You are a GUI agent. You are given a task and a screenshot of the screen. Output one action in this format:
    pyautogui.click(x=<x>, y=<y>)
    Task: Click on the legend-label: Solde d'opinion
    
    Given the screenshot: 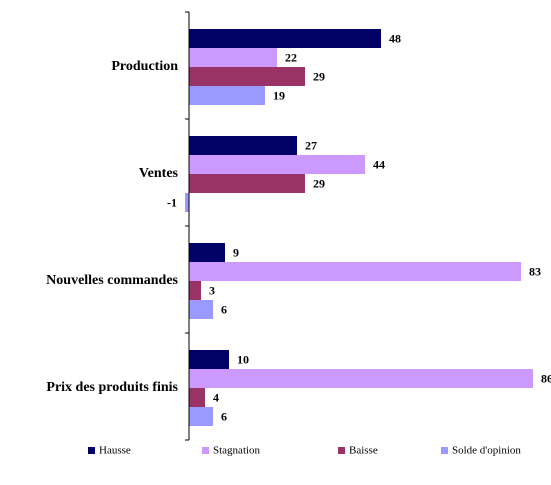 What is the action you would take?
    pyautogui.click(x=486, y=451)
    